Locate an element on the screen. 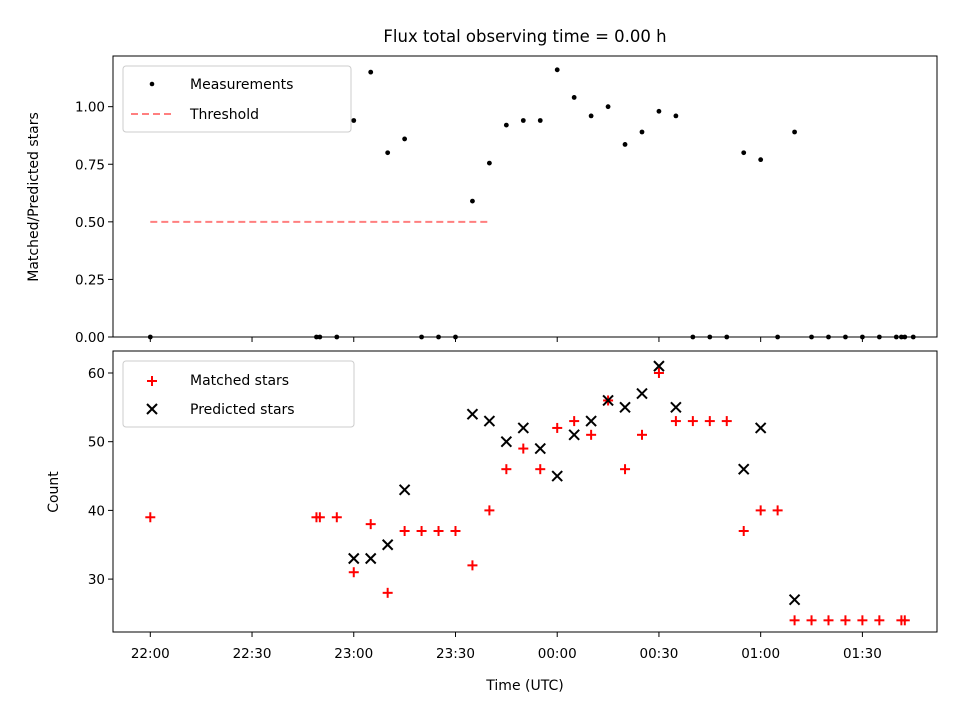 The image size is (960, 720). top-y-tick-label: 0.00 is located at coordinates (90, 338).